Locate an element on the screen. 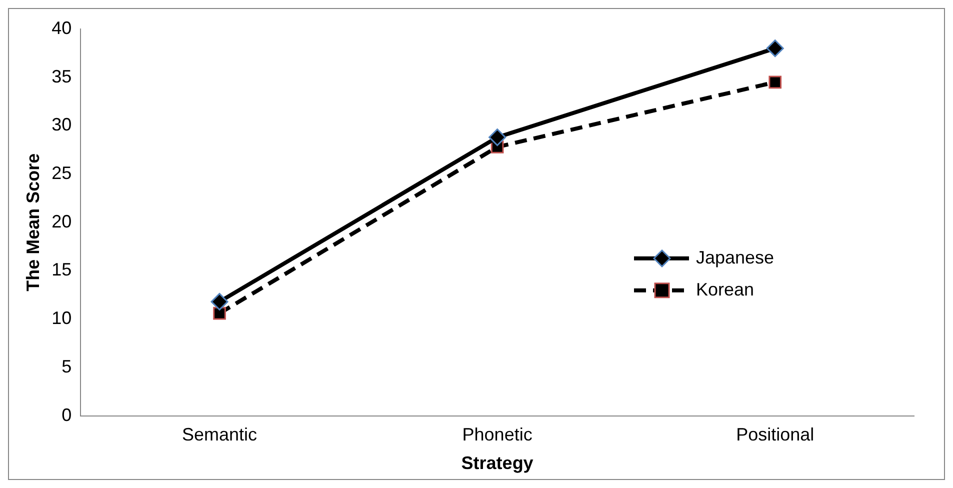  y-tick-label: 5 is located at coordinates (67, 366).